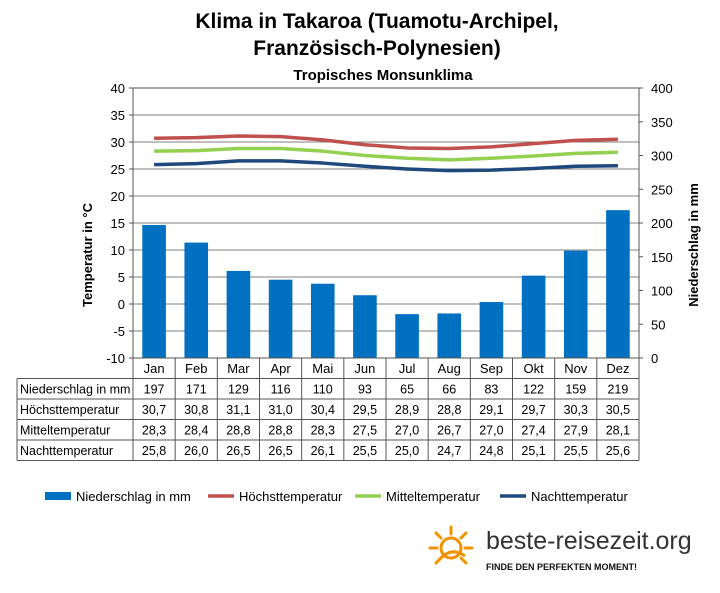 Image resolution: width=720 pixels, height=593 pixels. Describe the element at coordinates (533, 431) in the screenshot. I see `table-cell: 27,4` at that location.